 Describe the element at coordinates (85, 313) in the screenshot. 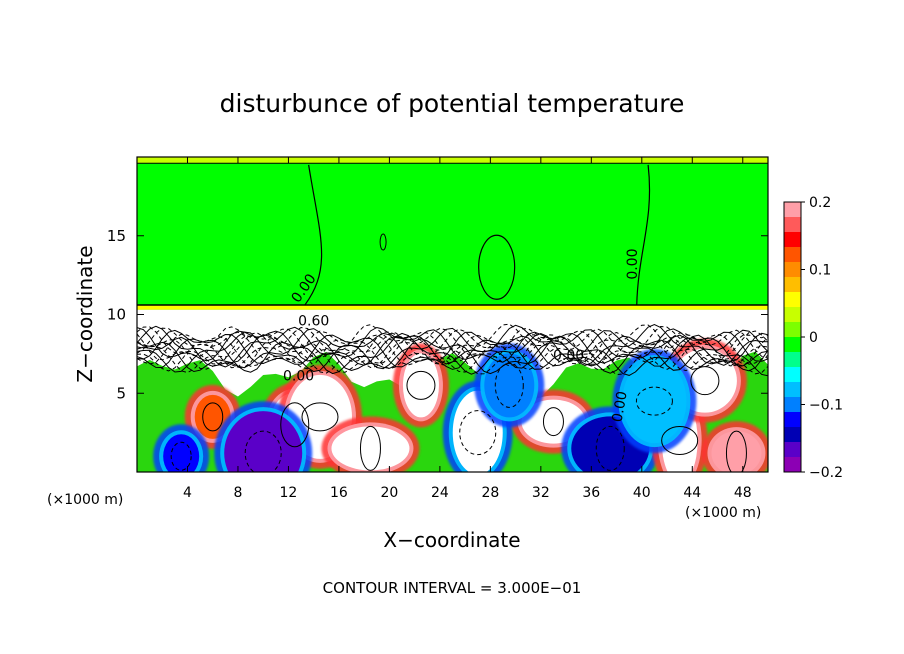

I see `y-axis-label: Z−coordinate` at that location.